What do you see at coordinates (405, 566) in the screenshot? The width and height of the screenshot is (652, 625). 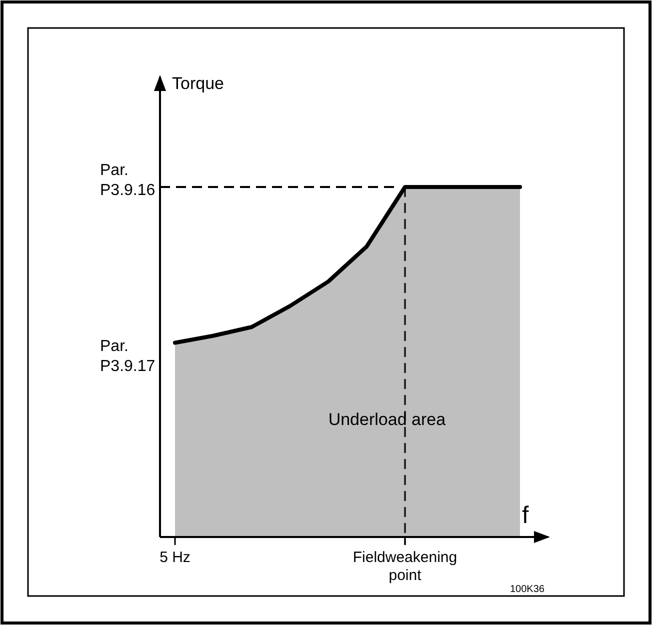 I see `x-tick-label: Fieldweakening point` at bounding box center [405, 566].